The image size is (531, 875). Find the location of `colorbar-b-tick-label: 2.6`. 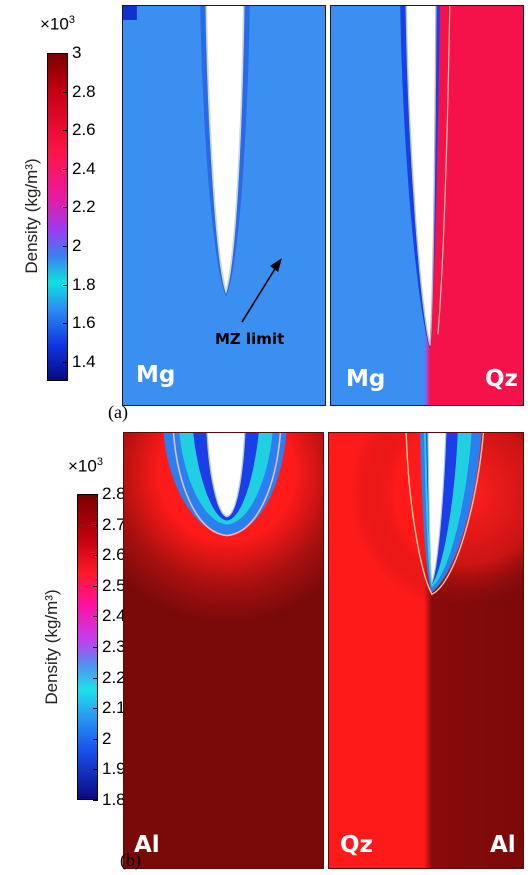

colorbar-b-tick-label: 2.6 is located at coordinates (114, 555).